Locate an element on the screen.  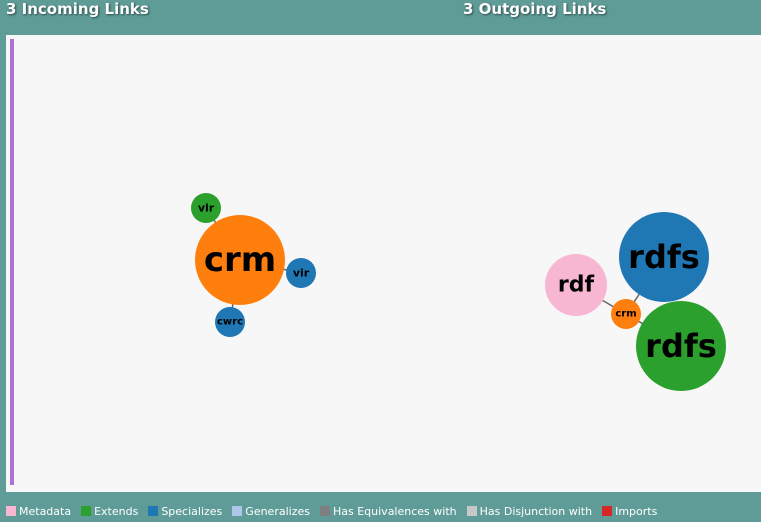
legend-item-specializes: Specializes is located at coordinates (185, 511).